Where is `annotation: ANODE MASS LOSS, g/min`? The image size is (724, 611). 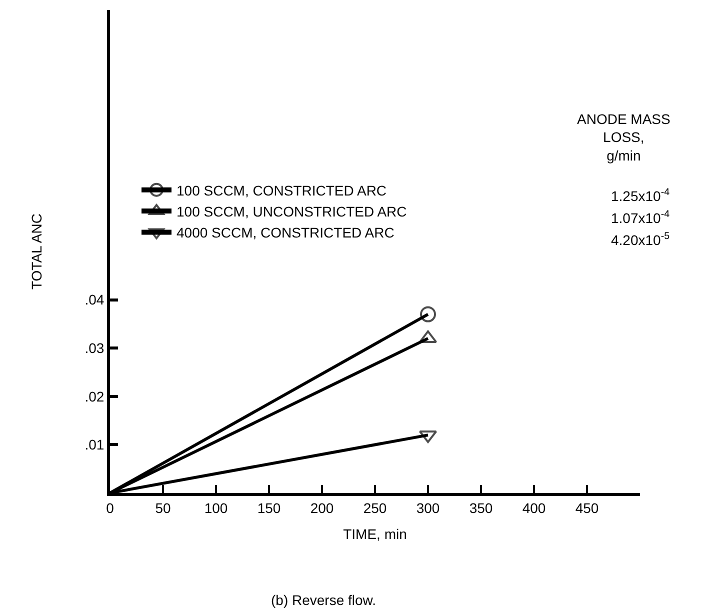 annotation: ANODE MASS LOSS, g/min is located at coordinates (623, 137).